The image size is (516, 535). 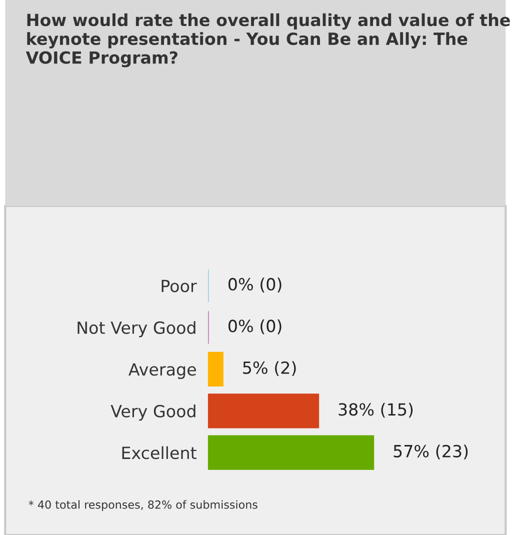 I want to click on y-tick-label: Excellent, so click(x=159, y=453).